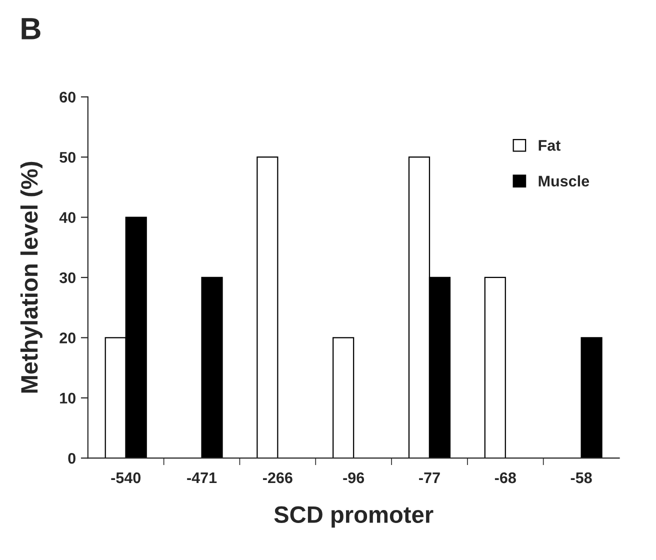  What do you see at coordinates (505, 478) in the screenshot?
I see `x-tick-label: -68` at bounding box center [505, 478].